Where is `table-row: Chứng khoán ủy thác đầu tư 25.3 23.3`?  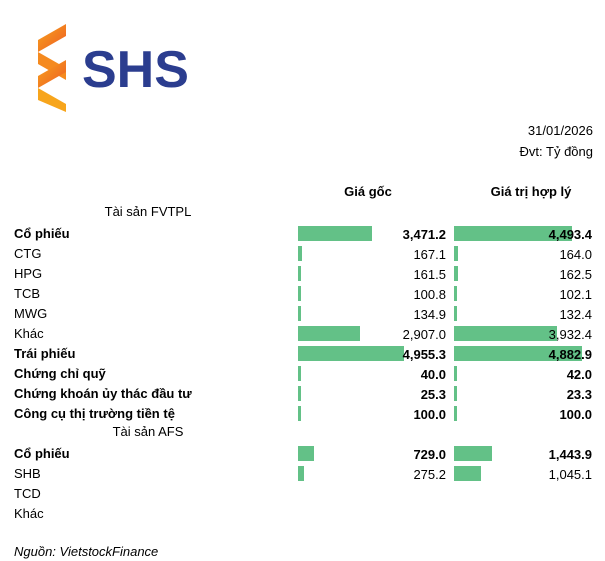 table-row: Chứng khoán ủy thác đầu tư 25.3 23.3 is located at coordinates (302, 394).